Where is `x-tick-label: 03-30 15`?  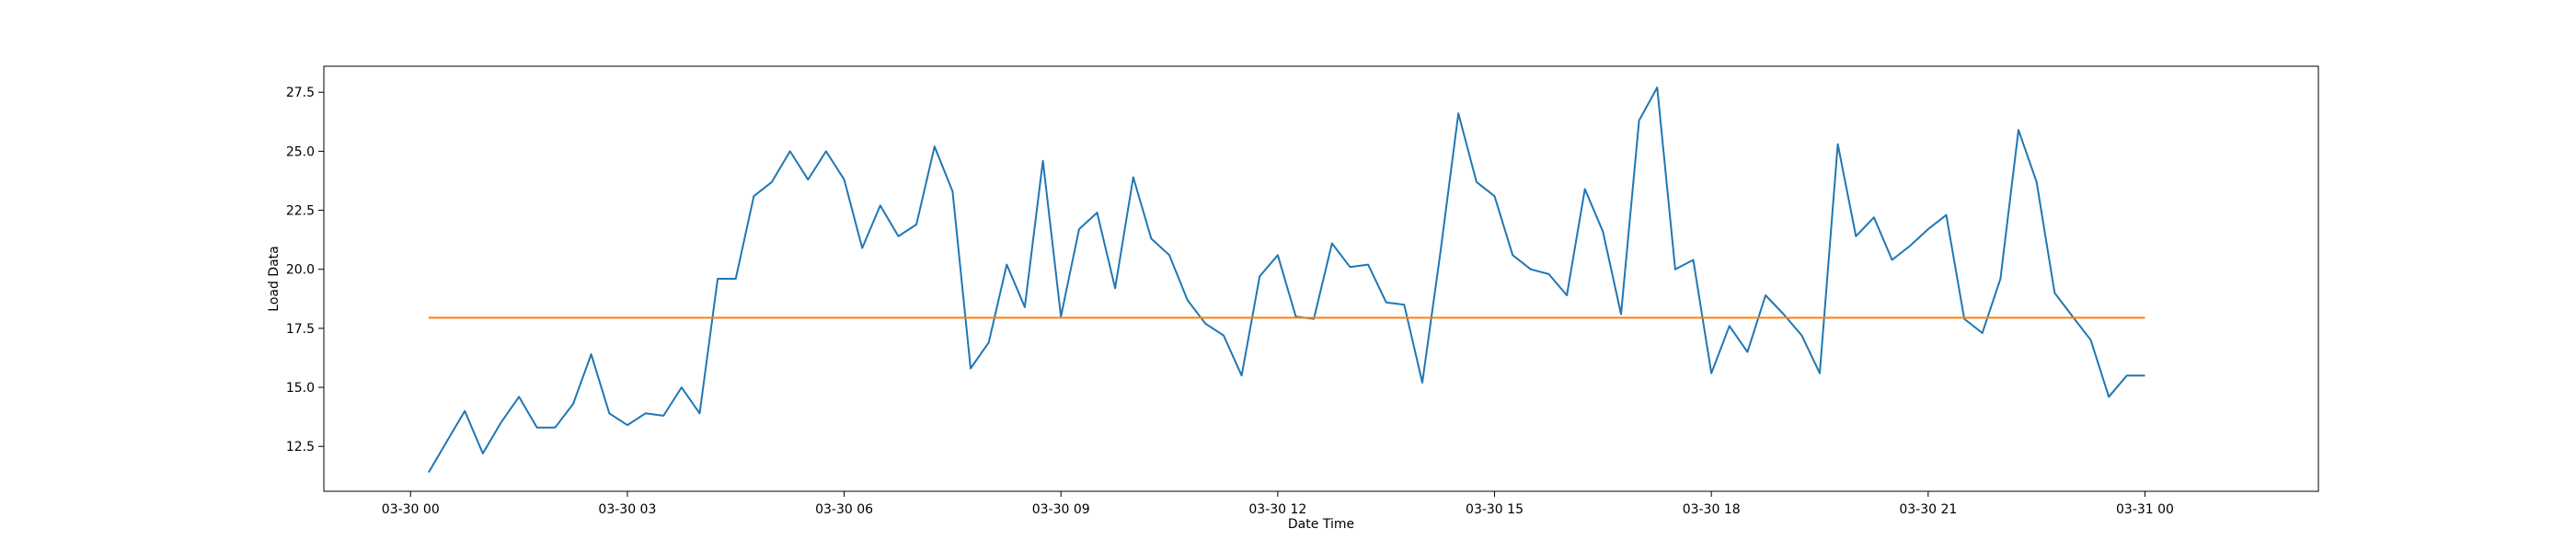
x-tick-label: 03-30 15 is located at coordinates (1495, 509).